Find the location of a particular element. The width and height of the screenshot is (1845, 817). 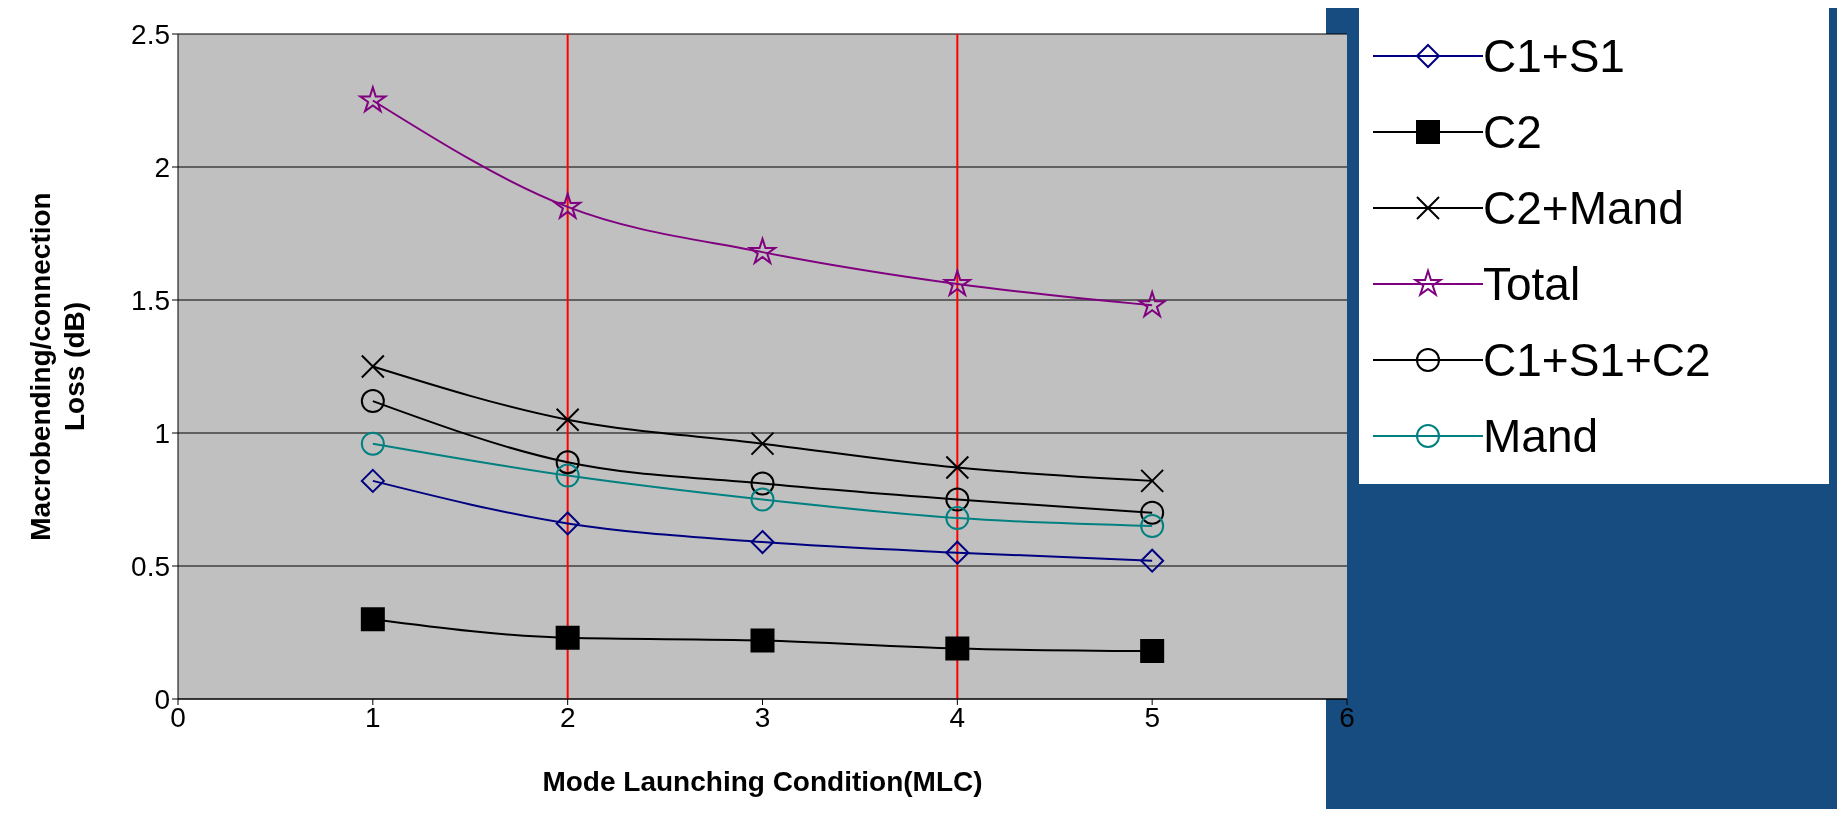

x-tick-label: 4 is located at coordinates (957, 717).